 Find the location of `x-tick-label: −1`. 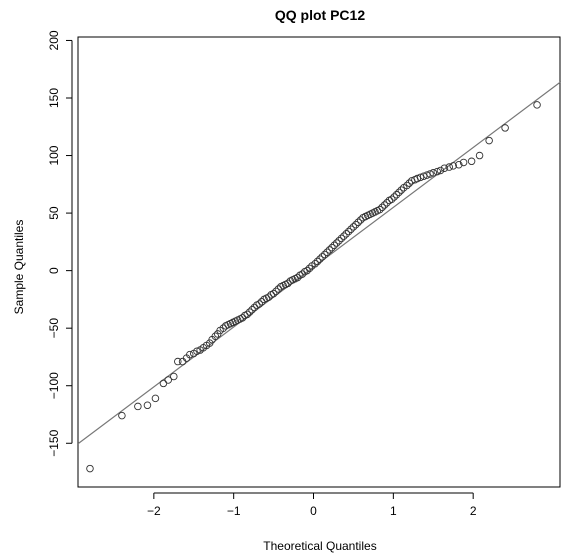

x-tick-label: −1 is located at coordinates (234, 511).